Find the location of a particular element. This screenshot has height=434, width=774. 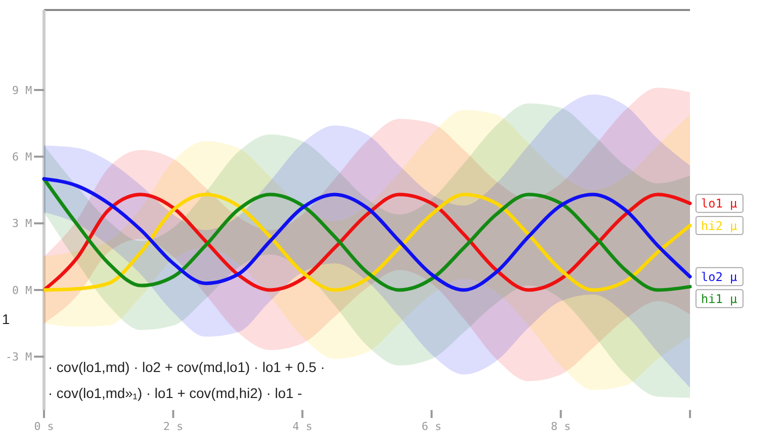

y-tick-label: 9 M is located at coordinates (22, 90).